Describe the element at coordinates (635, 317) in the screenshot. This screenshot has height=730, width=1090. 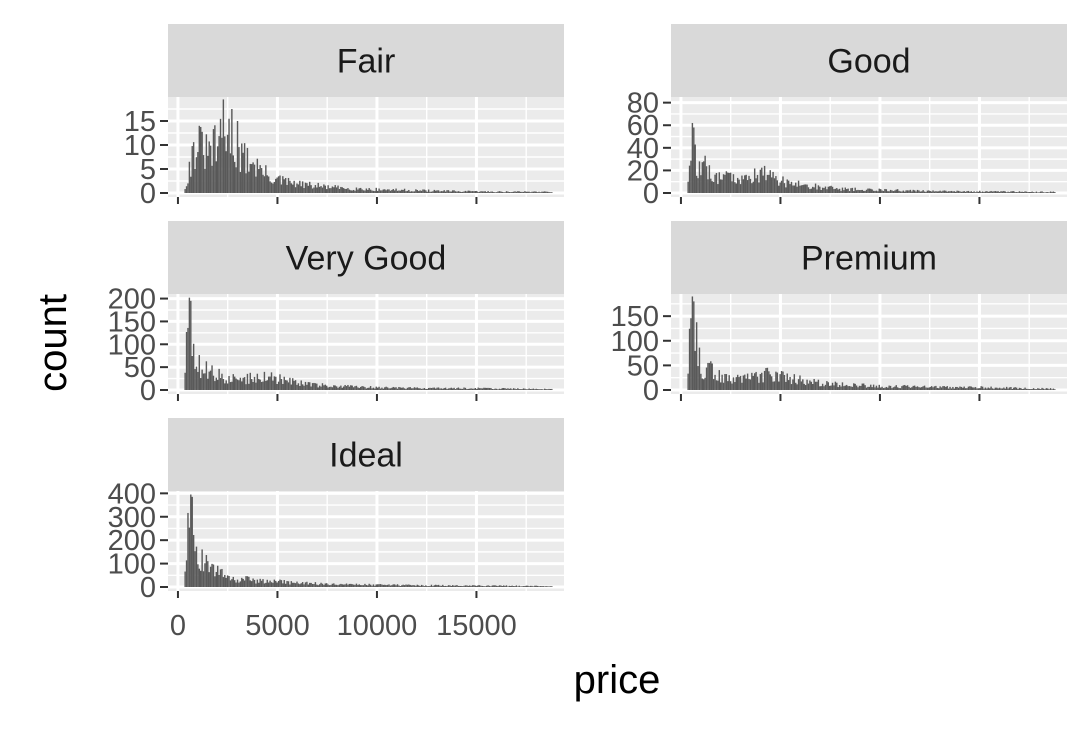
I see `y-tick-label: 150` at that location.